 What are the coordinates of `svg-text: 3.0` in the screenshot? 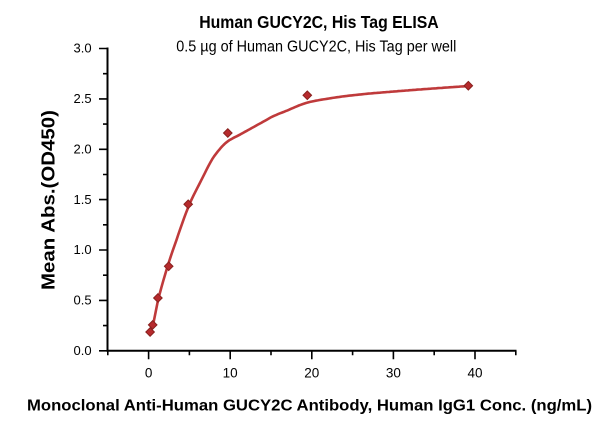 It's located at (83, 48).